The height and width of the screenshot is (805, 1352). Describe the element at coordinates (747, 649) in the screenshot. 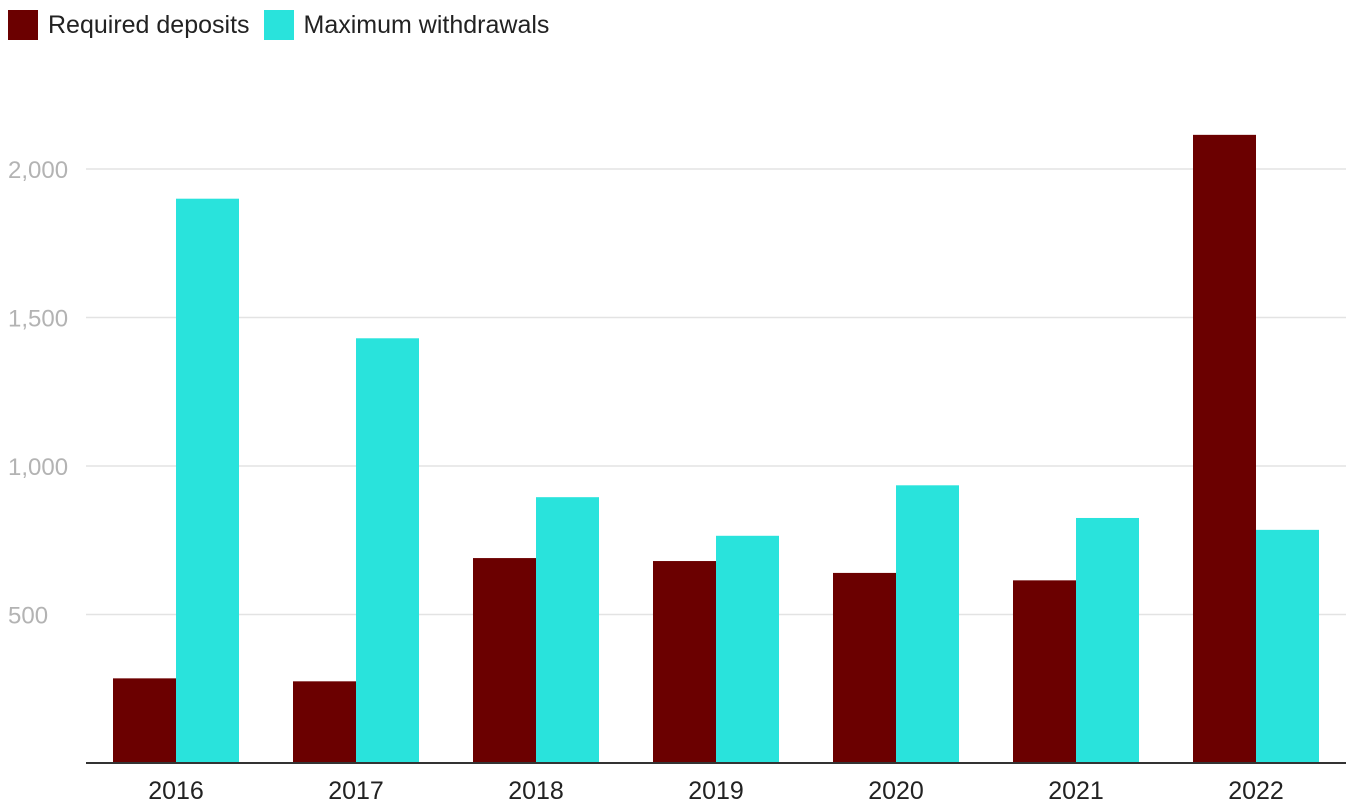

I see `bar-maximum-withdrawals-2019` at that location.